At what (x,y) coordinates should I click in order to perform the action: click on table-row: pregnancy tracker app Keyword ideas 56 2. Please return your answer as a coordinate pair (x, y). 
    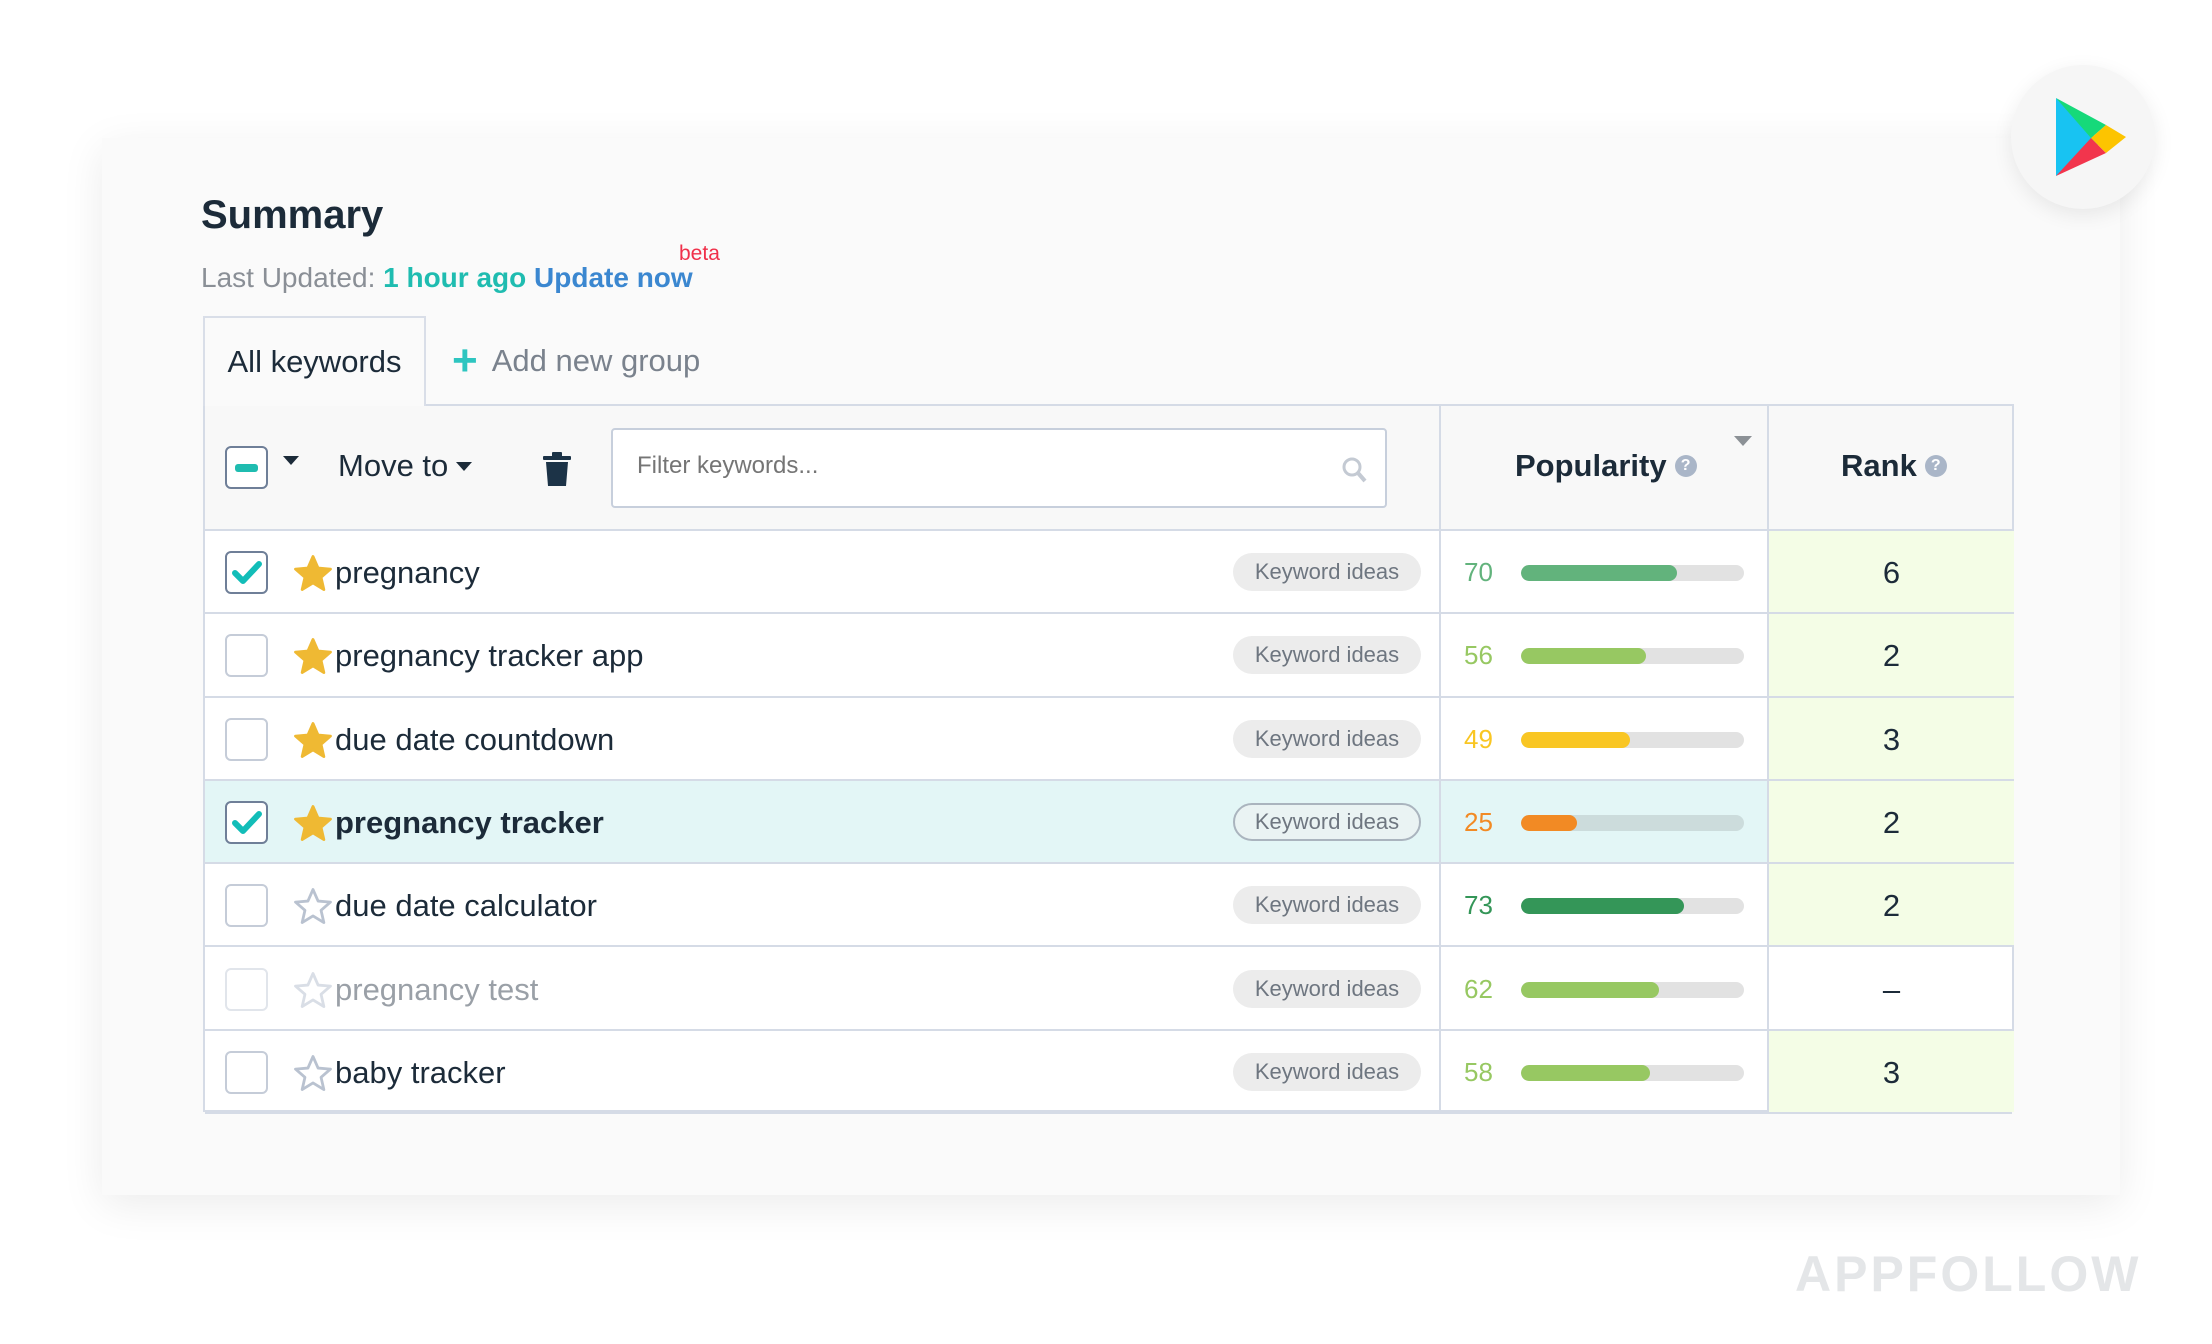
    Looking at the image, I should click on (1109, 656).